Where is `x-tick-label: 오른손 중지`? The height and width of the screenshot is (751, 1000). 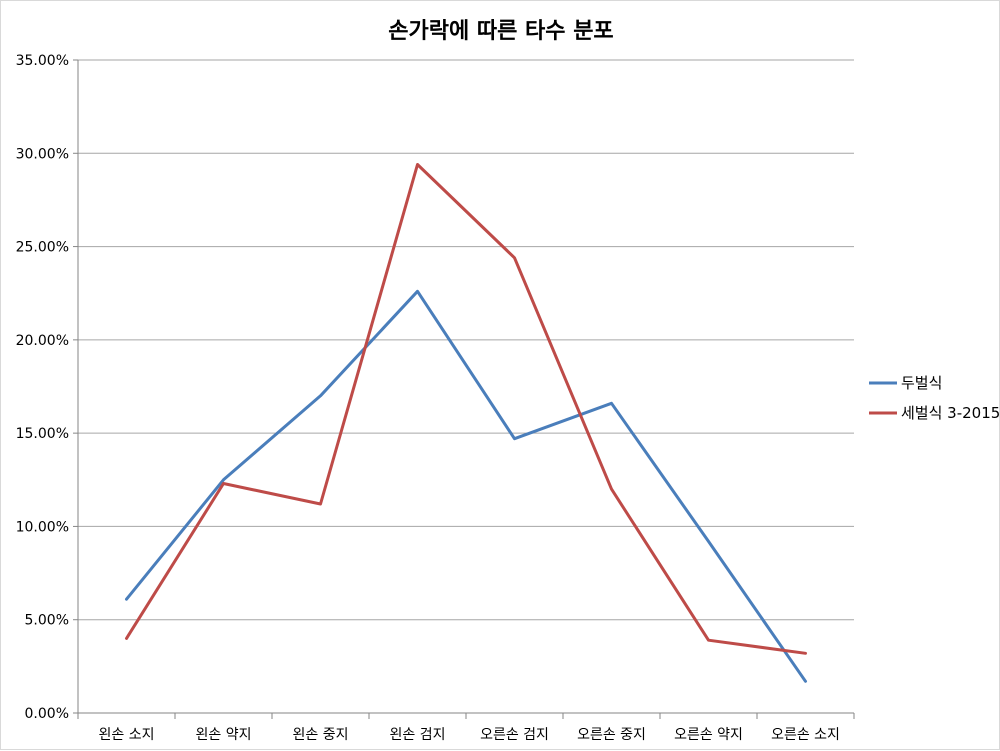 x-tick-label: 오른손 중지 is located at coordinates (611, 735).